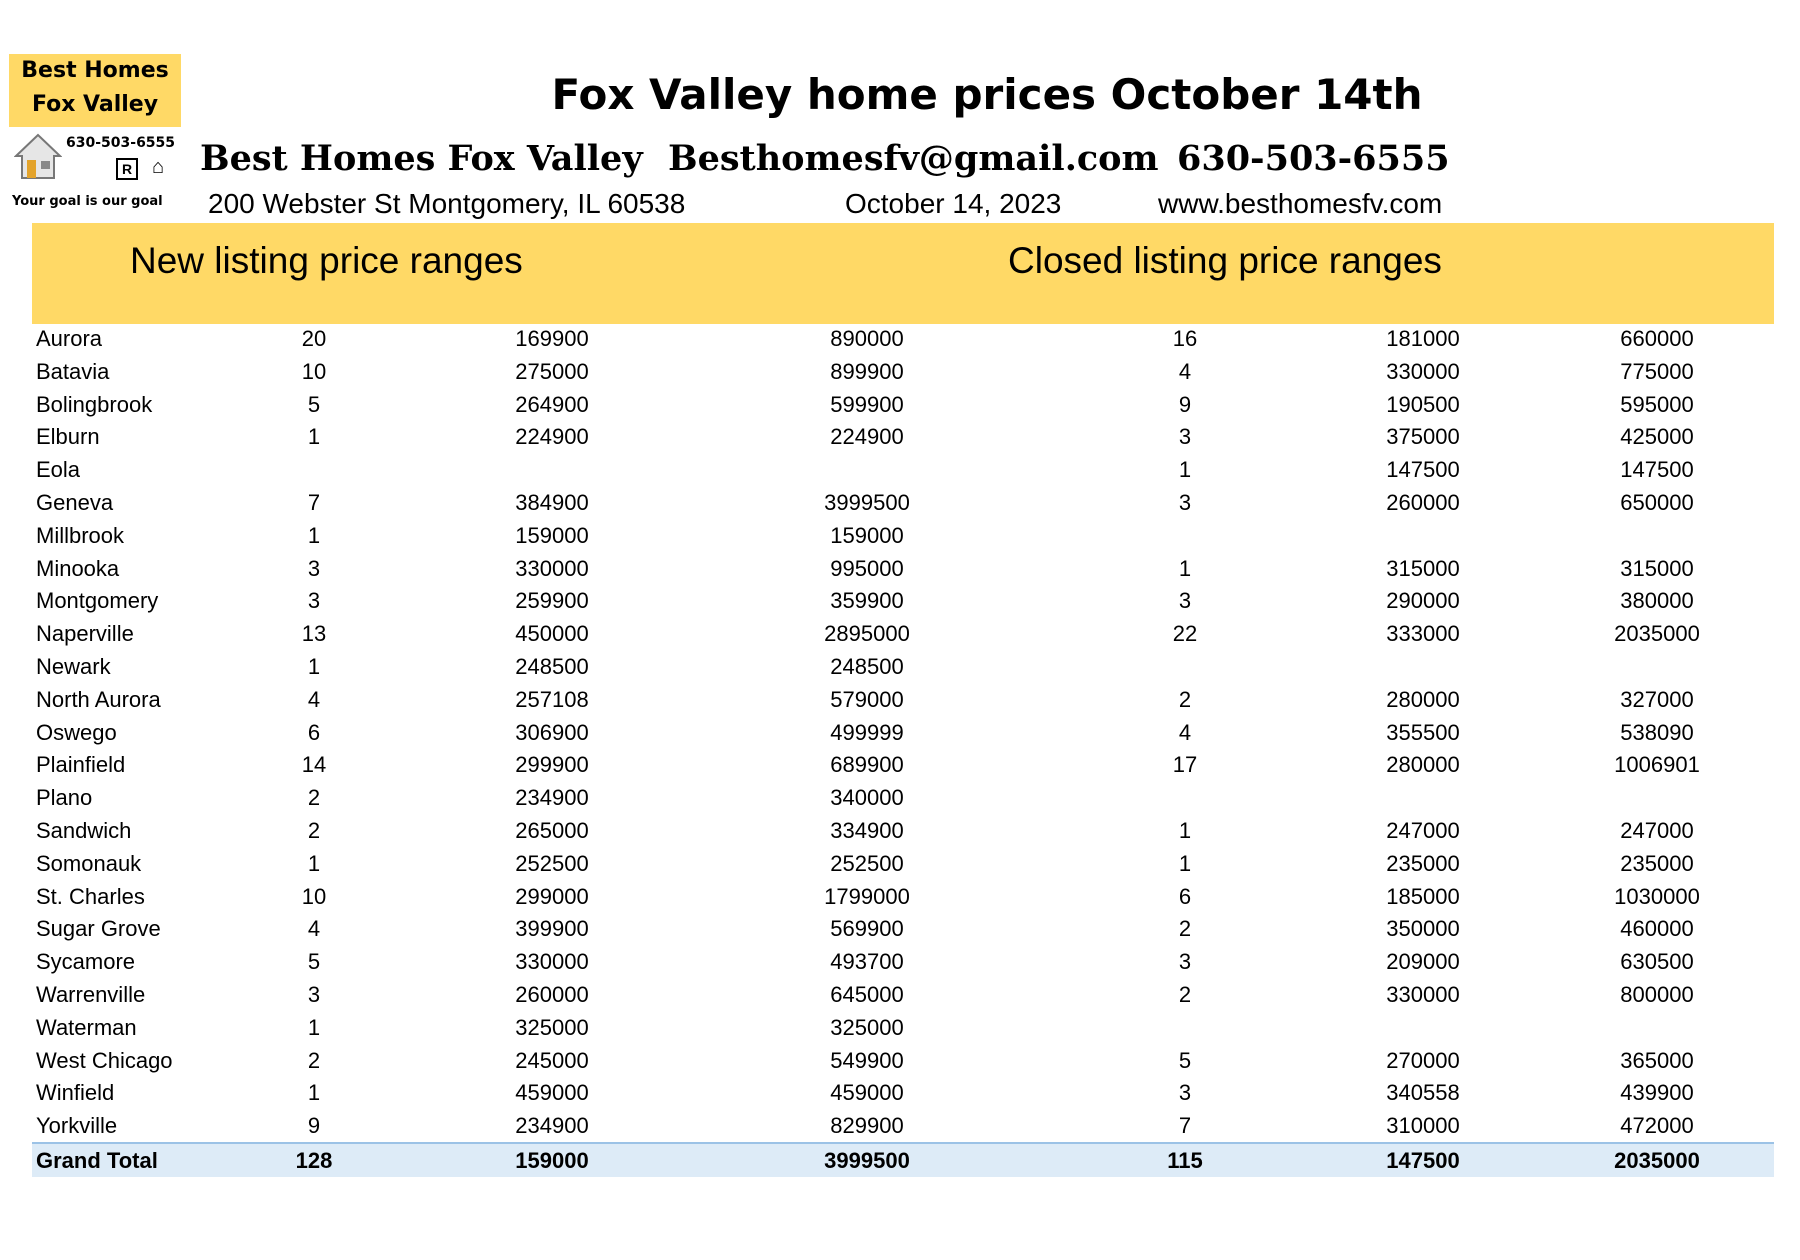 This screenshot has height=1260, width=1800. What do you see at coordinates (94, 404) in the screenshot?
I see `city-cell: Bolingbrook` at bounding box center [94, 404].